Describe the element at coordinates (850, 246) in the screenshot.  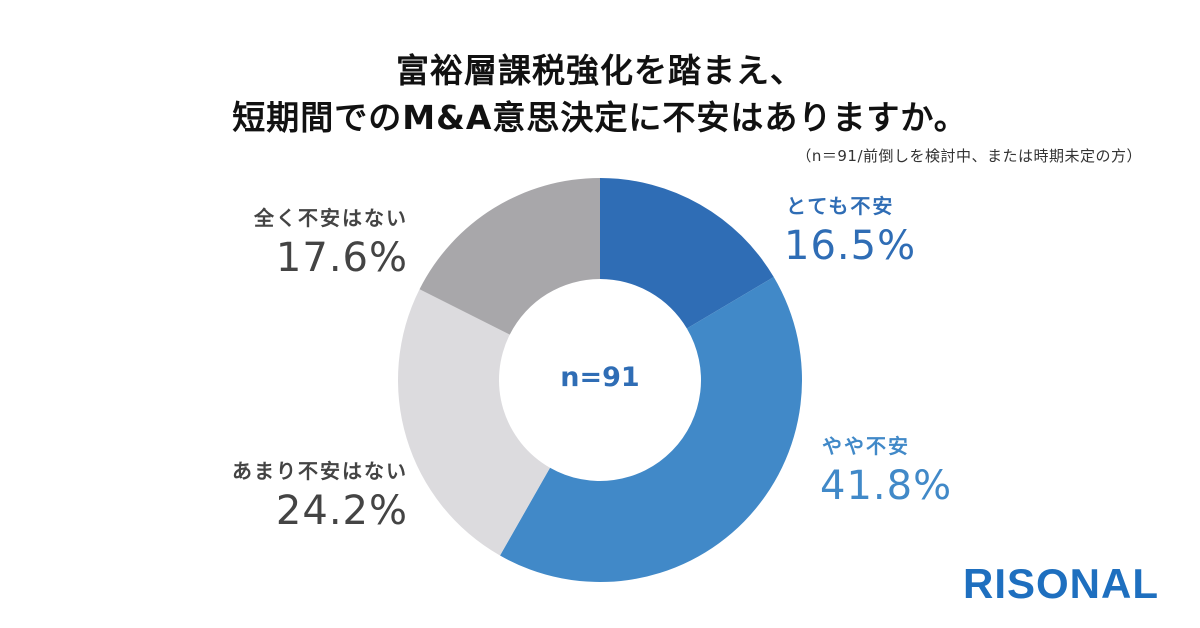
I see `slice-percent: 16.5%` at that location.